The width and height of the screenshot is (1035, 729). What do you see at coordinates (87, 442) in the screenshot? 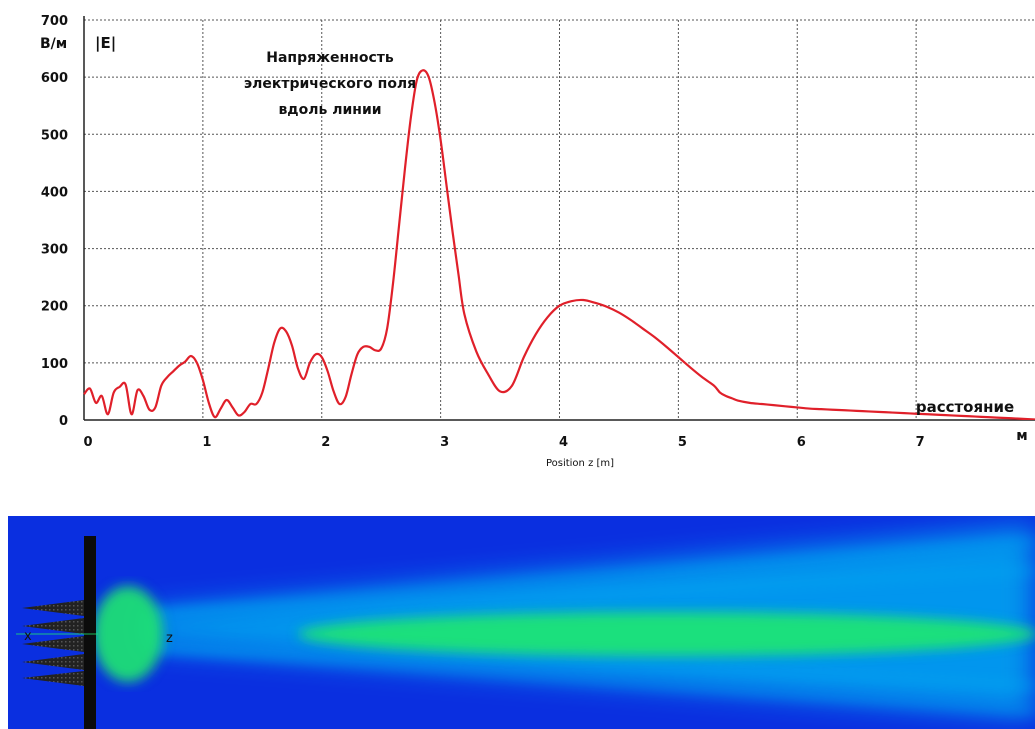
I see `x-tick-label: 0` at bounding box center [87, 442].